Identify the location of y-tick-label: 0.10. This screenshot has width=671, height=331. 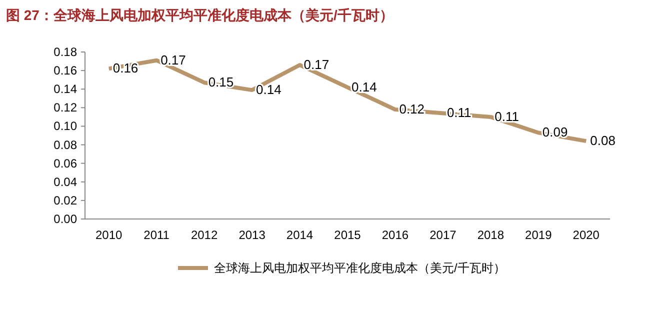
(66, 126).